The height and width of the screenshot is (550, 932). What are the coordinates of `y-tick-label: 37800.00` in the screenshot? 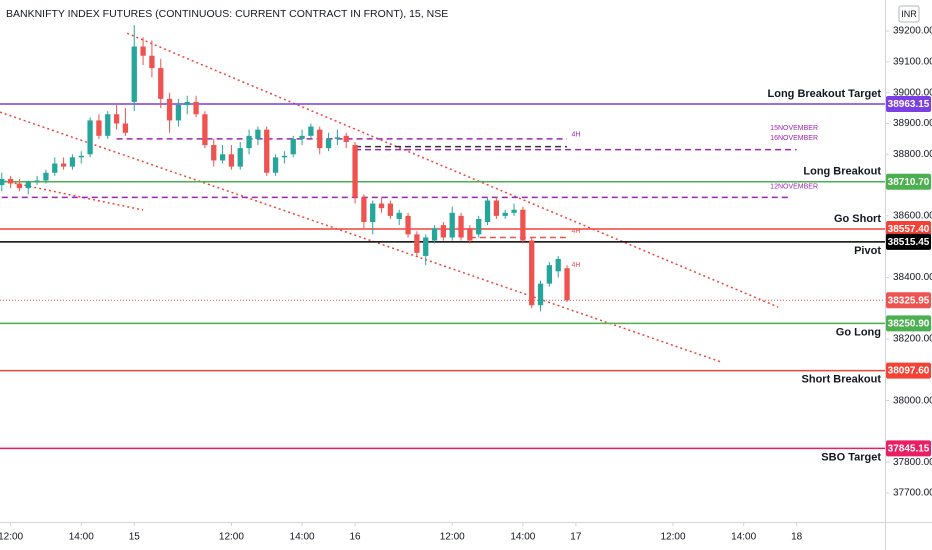 It's located at (912, 462).